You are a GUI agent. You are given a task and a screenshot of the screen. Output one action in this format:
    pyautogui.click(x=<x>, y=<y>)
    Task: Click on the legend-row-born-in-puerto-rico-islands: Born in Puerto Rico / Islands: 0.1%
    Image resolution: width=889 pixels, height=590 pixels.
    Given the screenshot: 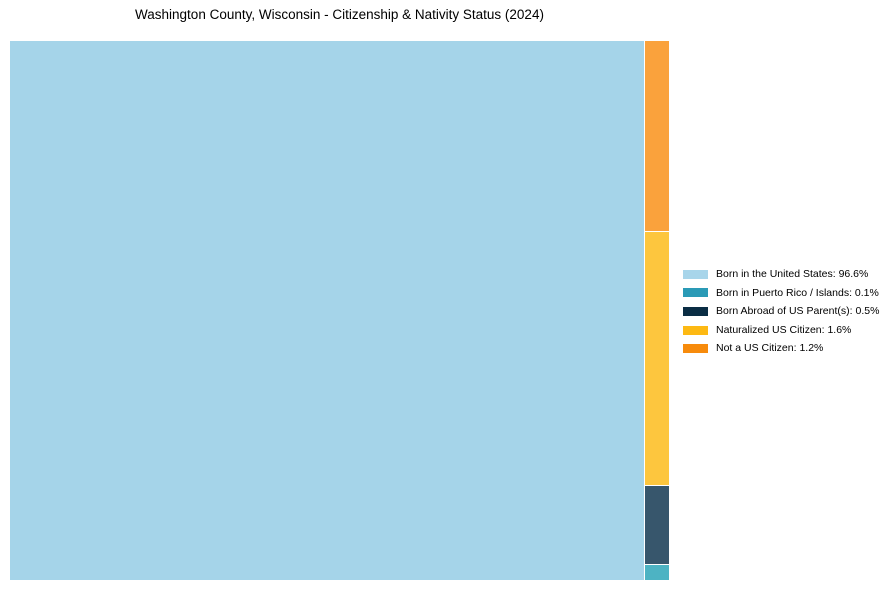 What is the action you would take?
    pyautogui.click(x=781, y=293)
    